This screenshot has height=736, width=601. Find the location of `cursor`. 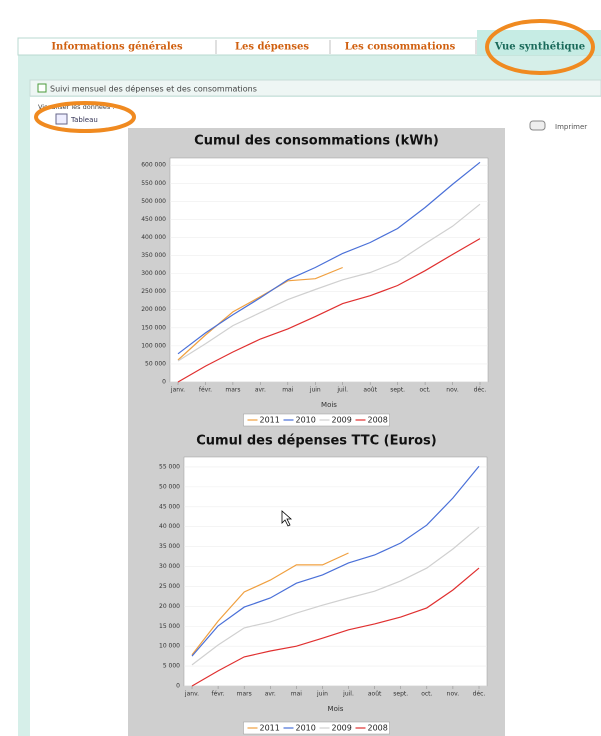

cursor is located at coordinates (287, 518).